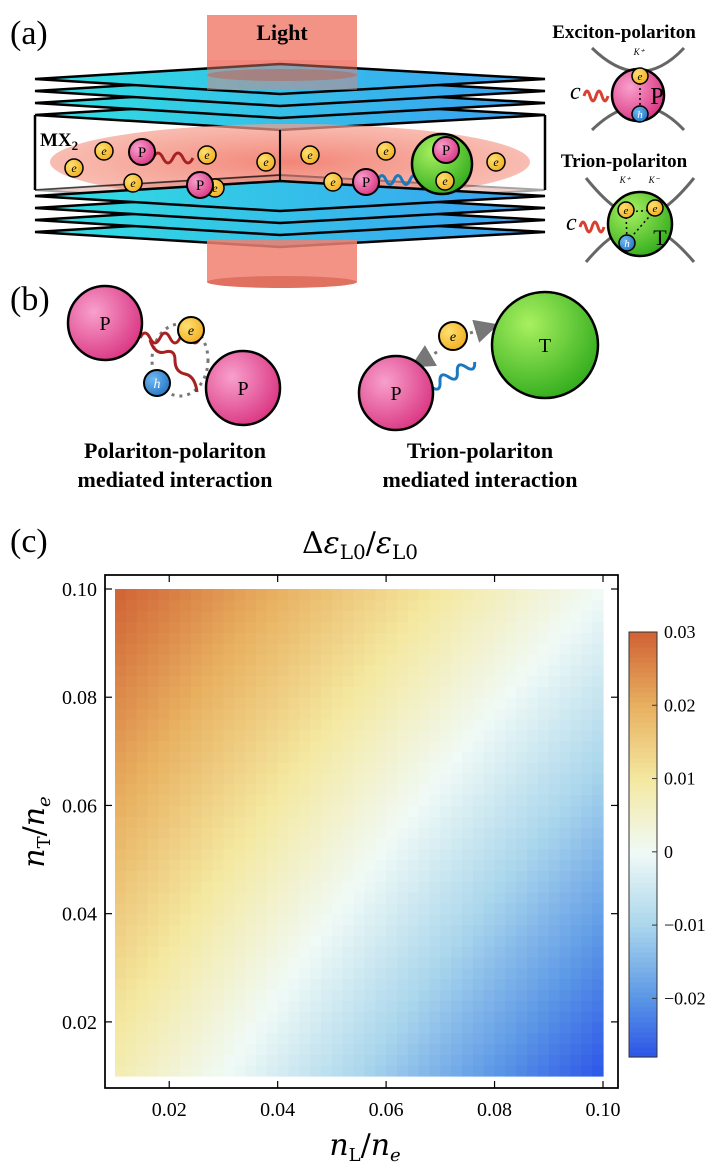 The width and height of the screenshot is (719, 1172). I want to click on panel-b-label: (b), so click(30, 299).